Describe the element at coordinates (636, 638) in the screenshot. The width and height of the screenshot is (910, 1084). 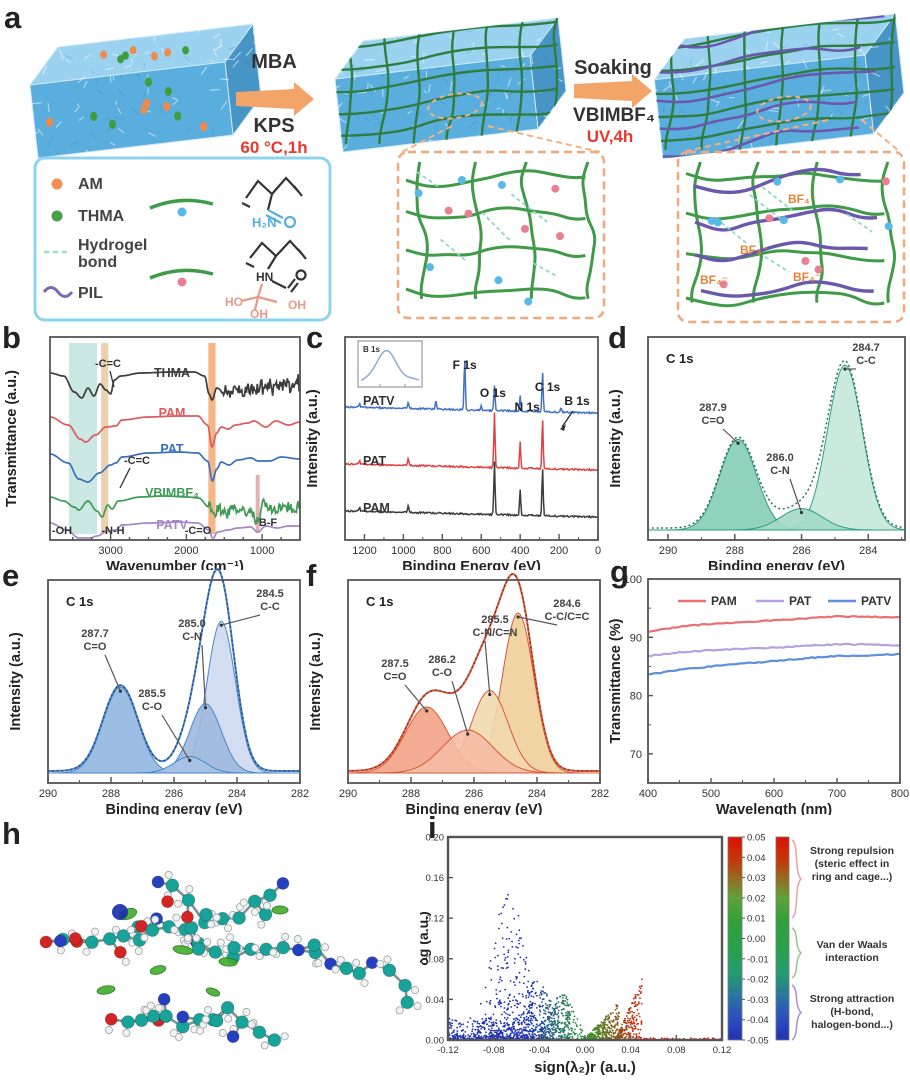
I see `tick-label: 90` at that location.